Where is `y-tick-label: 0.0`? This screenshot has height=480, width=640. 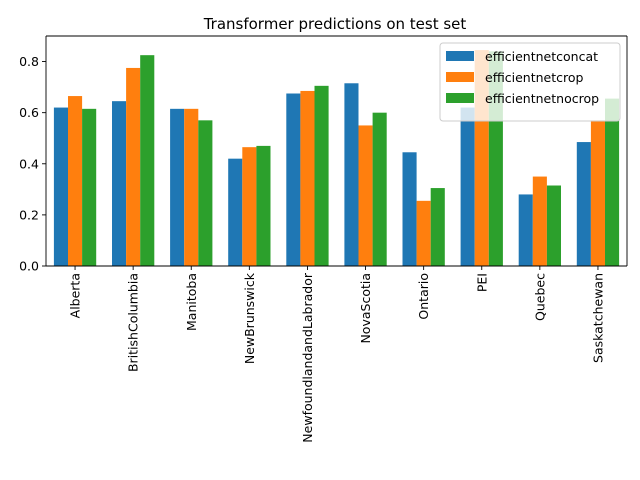 y-tick-label: 0.0 is located at coordinates (29, 266).